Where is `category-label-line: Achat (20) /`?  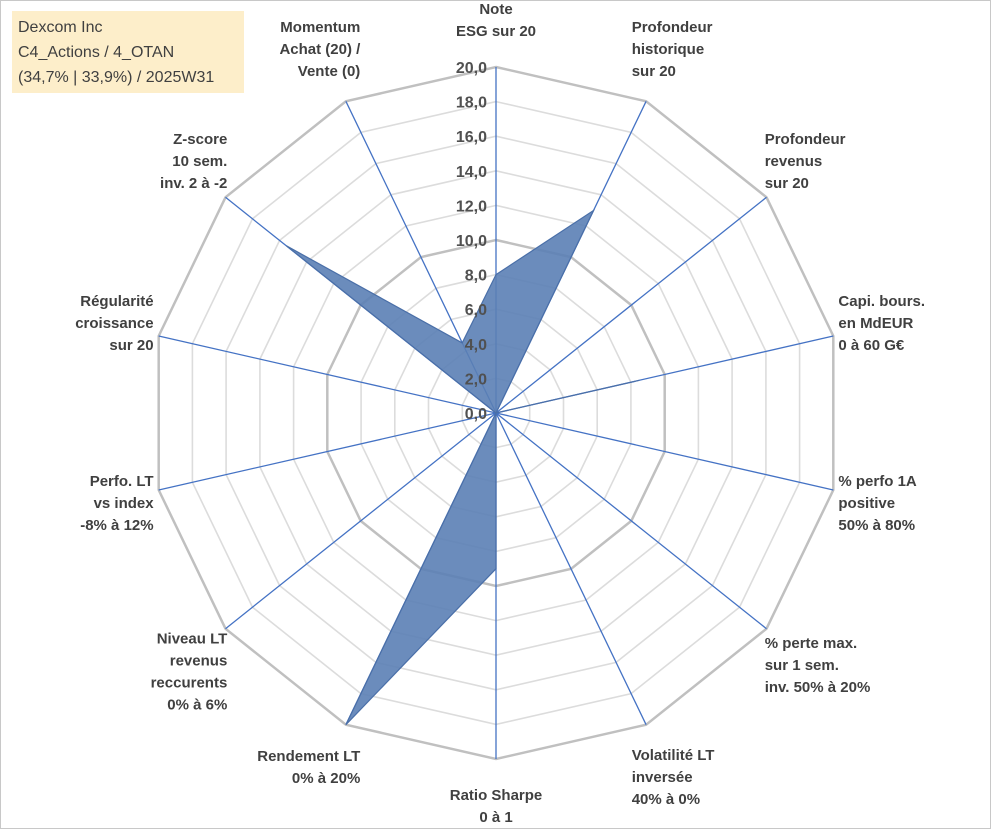 category-label-line: Achat (20) / is located at coordinates (320, 49).